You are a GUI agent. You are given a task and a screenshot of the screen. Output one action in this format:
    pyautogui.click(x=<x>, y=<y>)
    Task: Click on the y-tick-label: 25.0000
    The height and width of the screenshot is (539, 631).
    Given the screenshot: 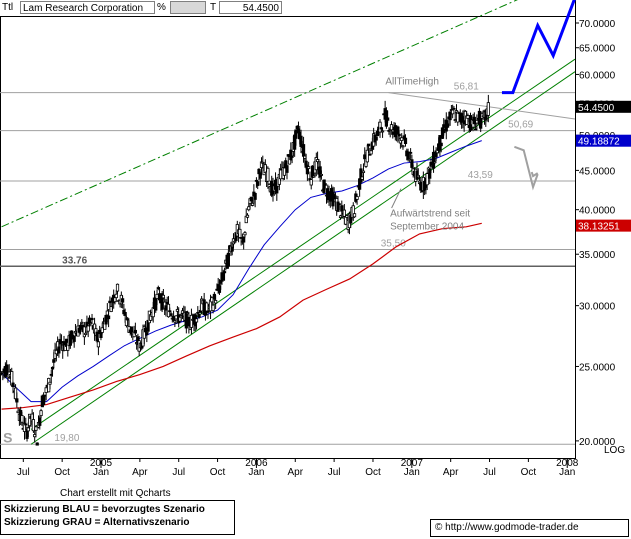 What is the action you would take?
    pyautogui.click(x=597, y=367)
    